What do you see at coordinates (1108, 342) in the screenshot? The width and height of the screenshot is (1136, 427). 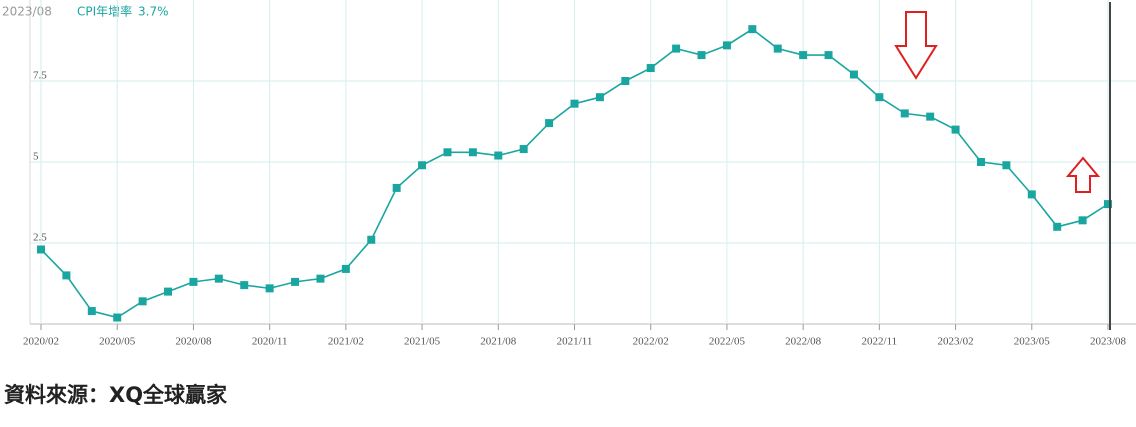 I see `x-tick-label: 2023/08` at bounding box center [1108, 342].